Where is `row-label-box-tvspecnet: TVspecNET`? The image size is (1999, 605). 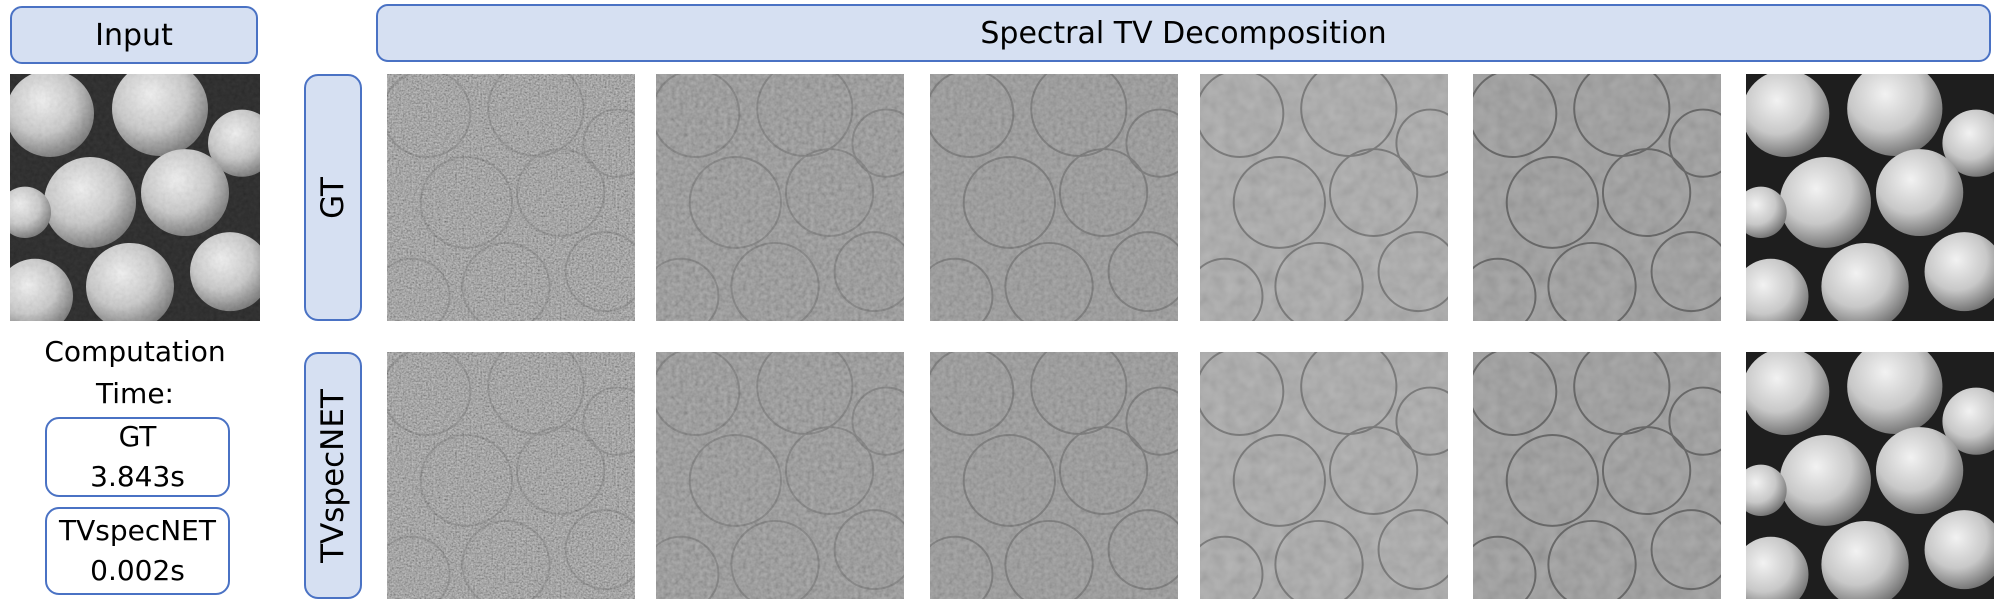
row-label-box-tvspecnet: TVspecNET is located at coordinates (333, 475).